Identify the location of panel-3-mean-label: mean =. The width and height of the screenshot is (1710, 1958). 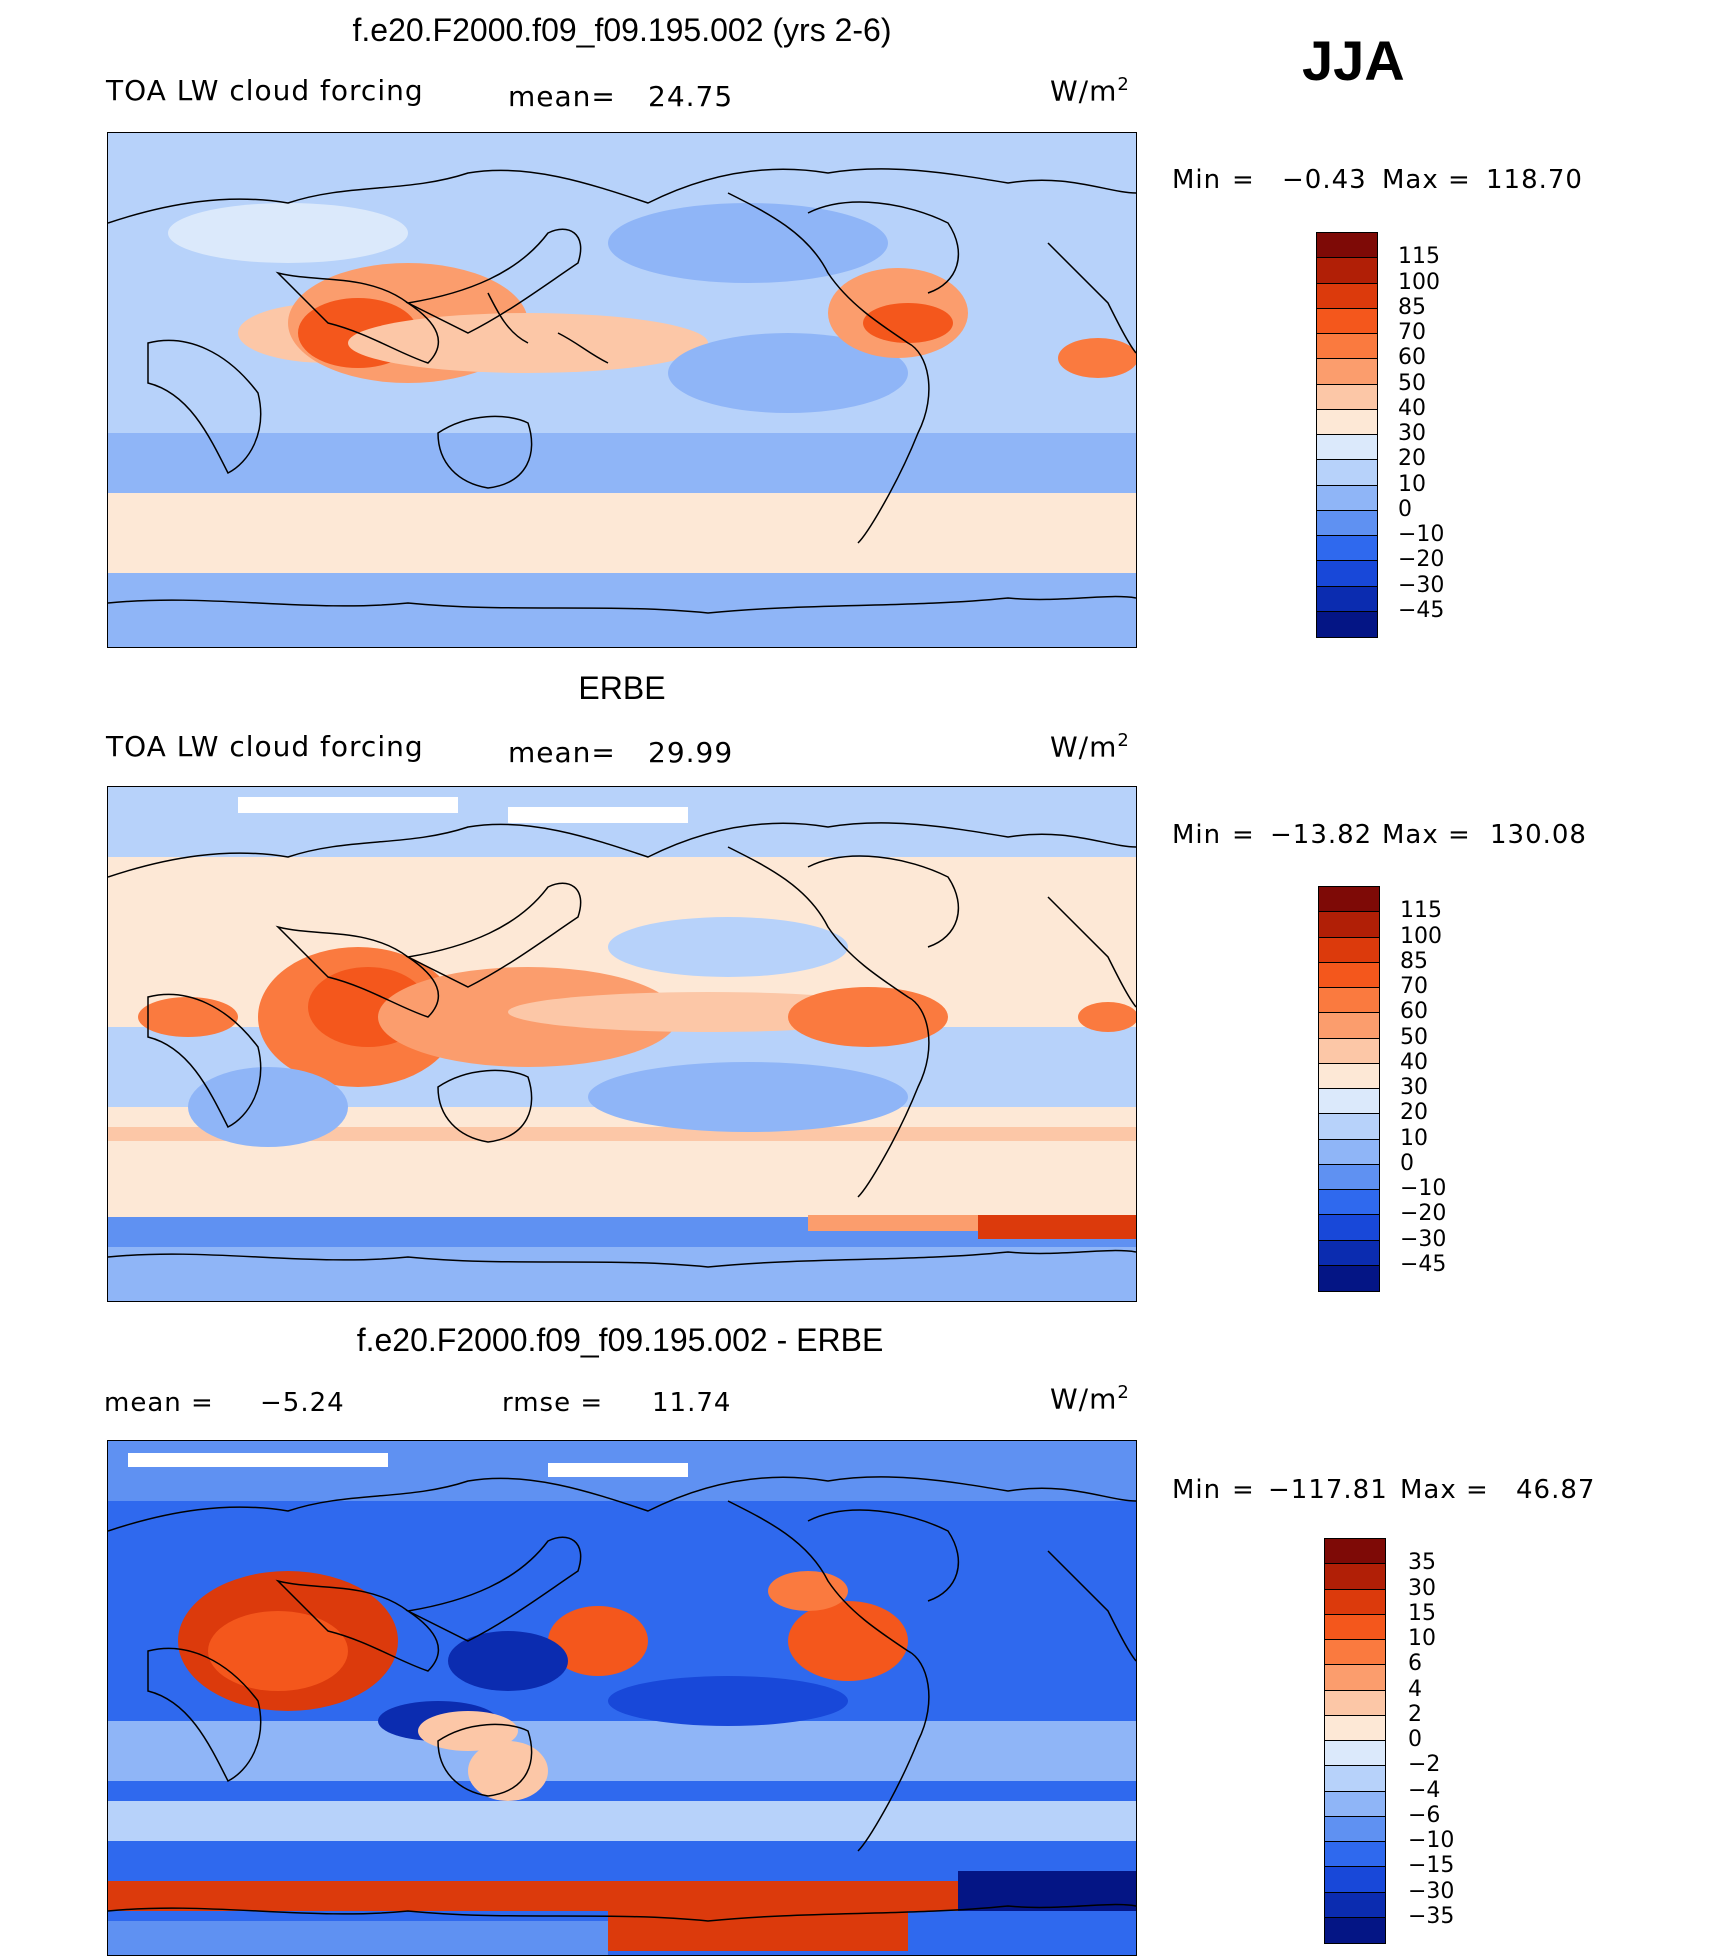
(159, 1403).